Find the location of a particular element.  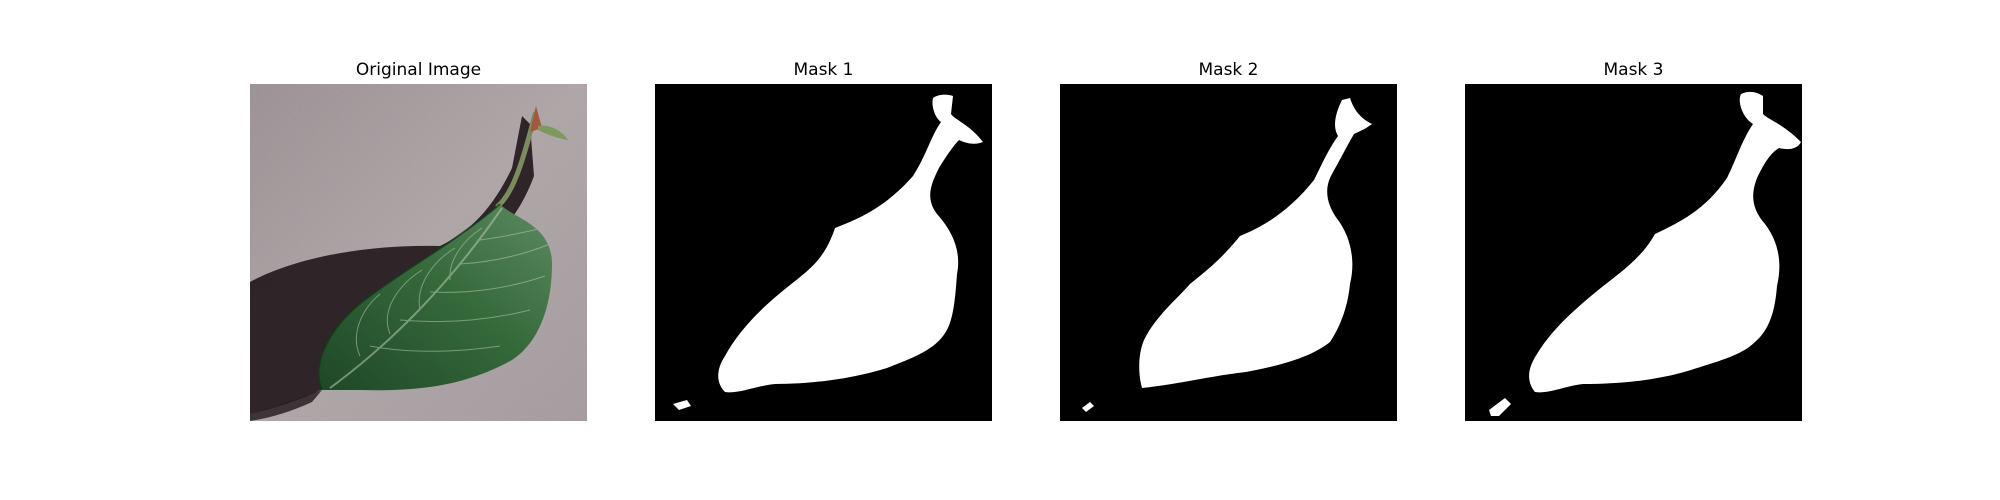

mask-2-title: Mask 2 is located at coordinates (1228, 70).